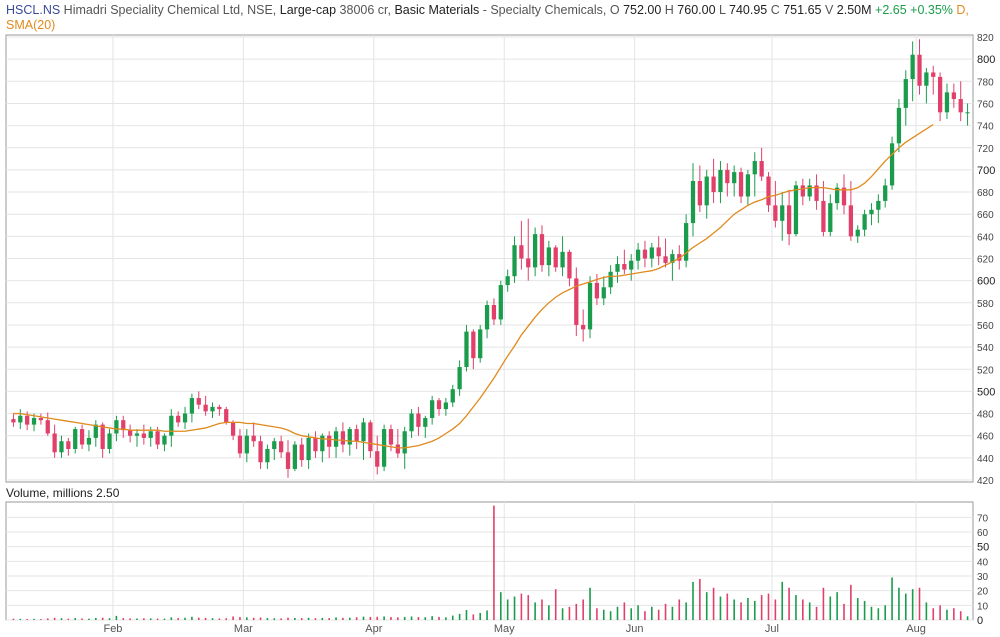  I want to click on price-change: +2.65, so click(891, 10).